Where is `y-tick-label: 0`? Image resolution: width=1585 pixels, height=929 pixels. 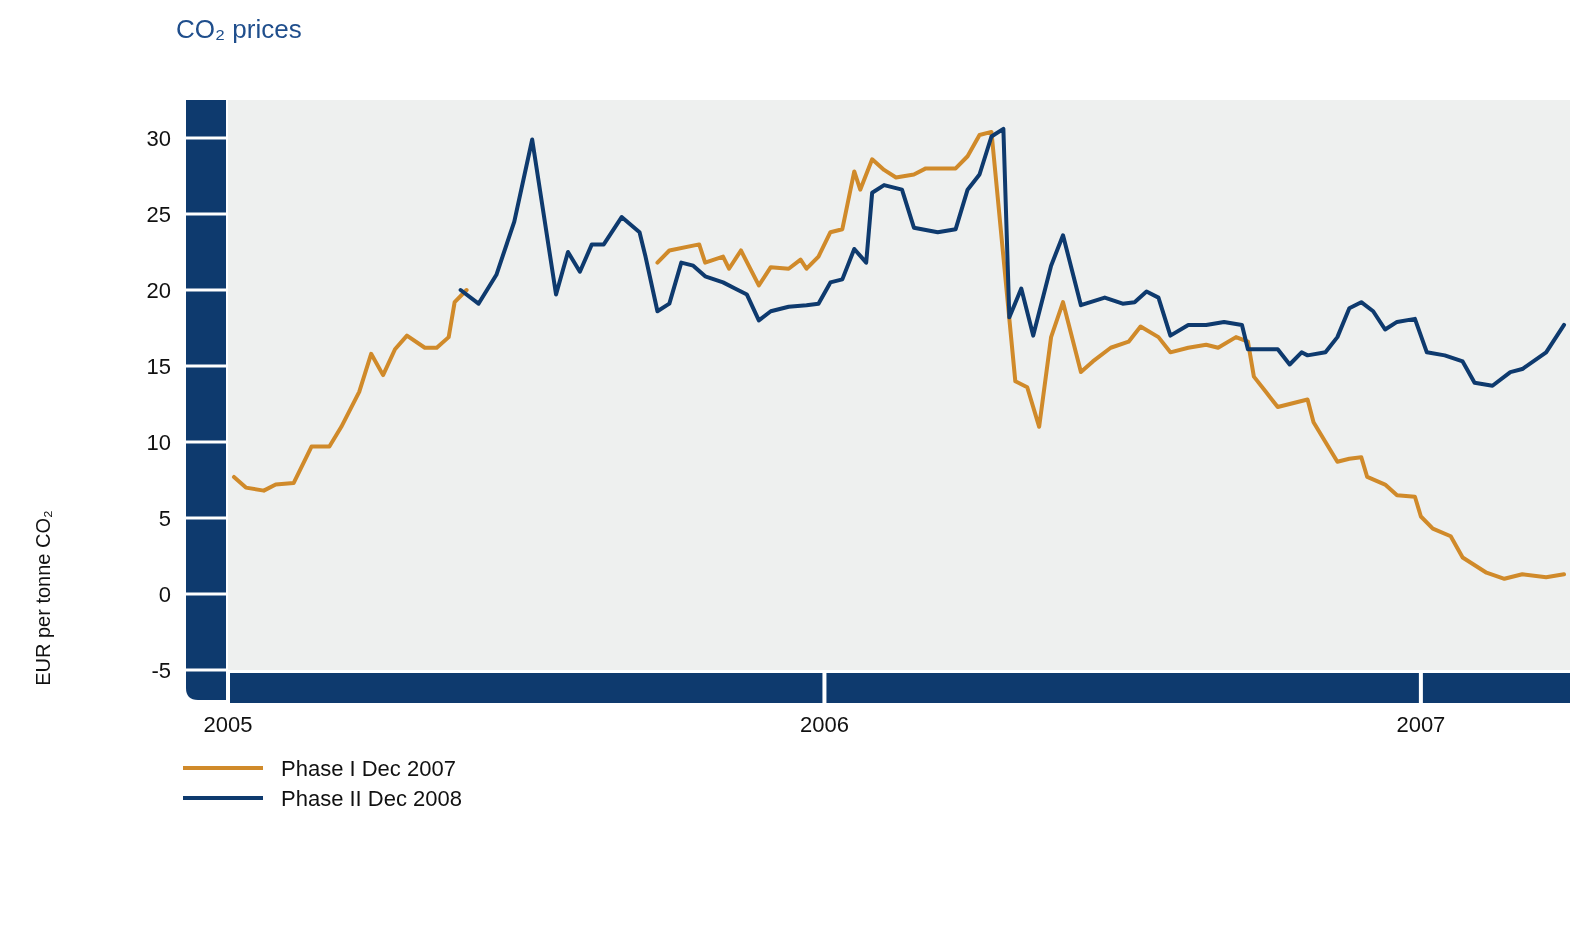
y-tick-label: 0 is located at coordinates (164, 594).